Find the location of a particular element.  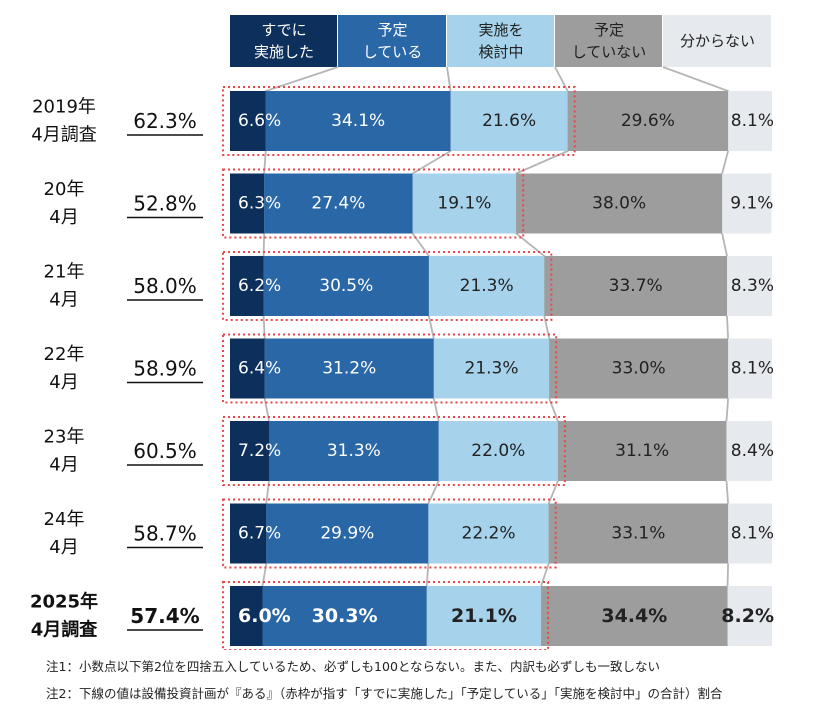

row-label-3-line-0: 22年 is located at coordinates (64, 354).